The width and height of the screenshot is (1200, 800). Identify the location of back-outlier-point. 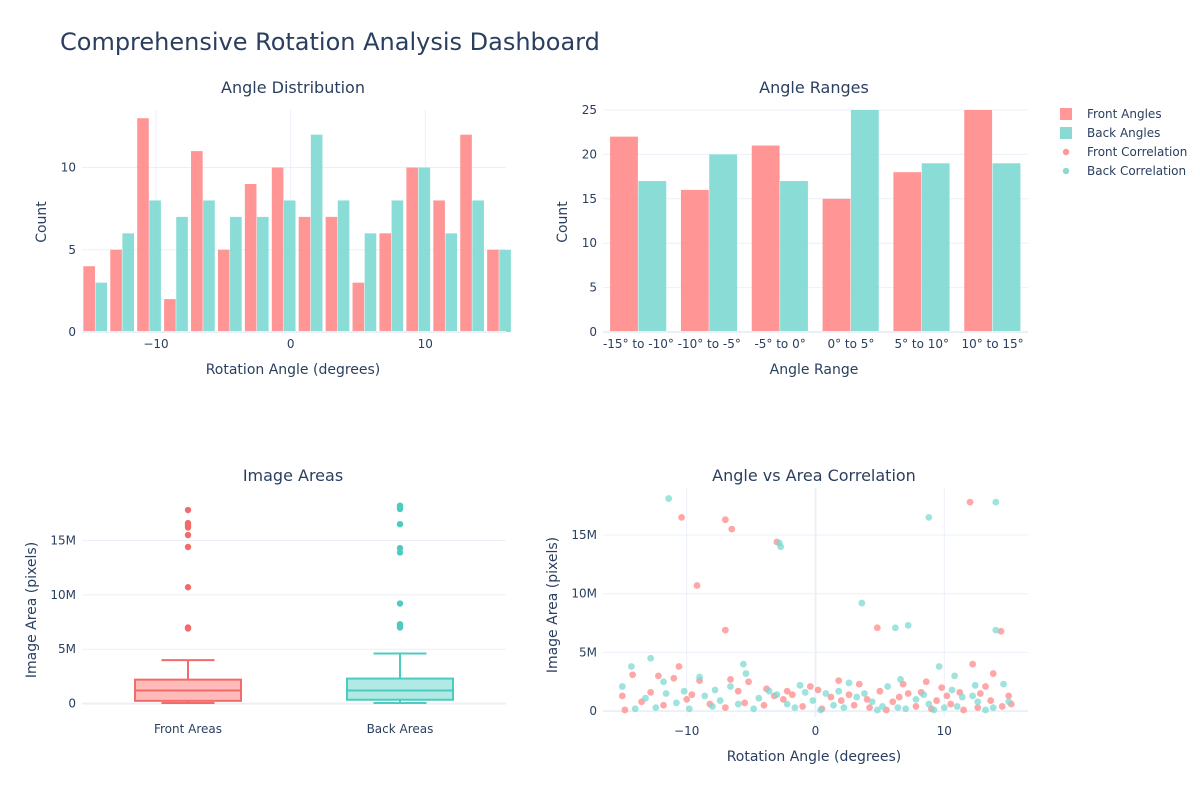
(400, 603).